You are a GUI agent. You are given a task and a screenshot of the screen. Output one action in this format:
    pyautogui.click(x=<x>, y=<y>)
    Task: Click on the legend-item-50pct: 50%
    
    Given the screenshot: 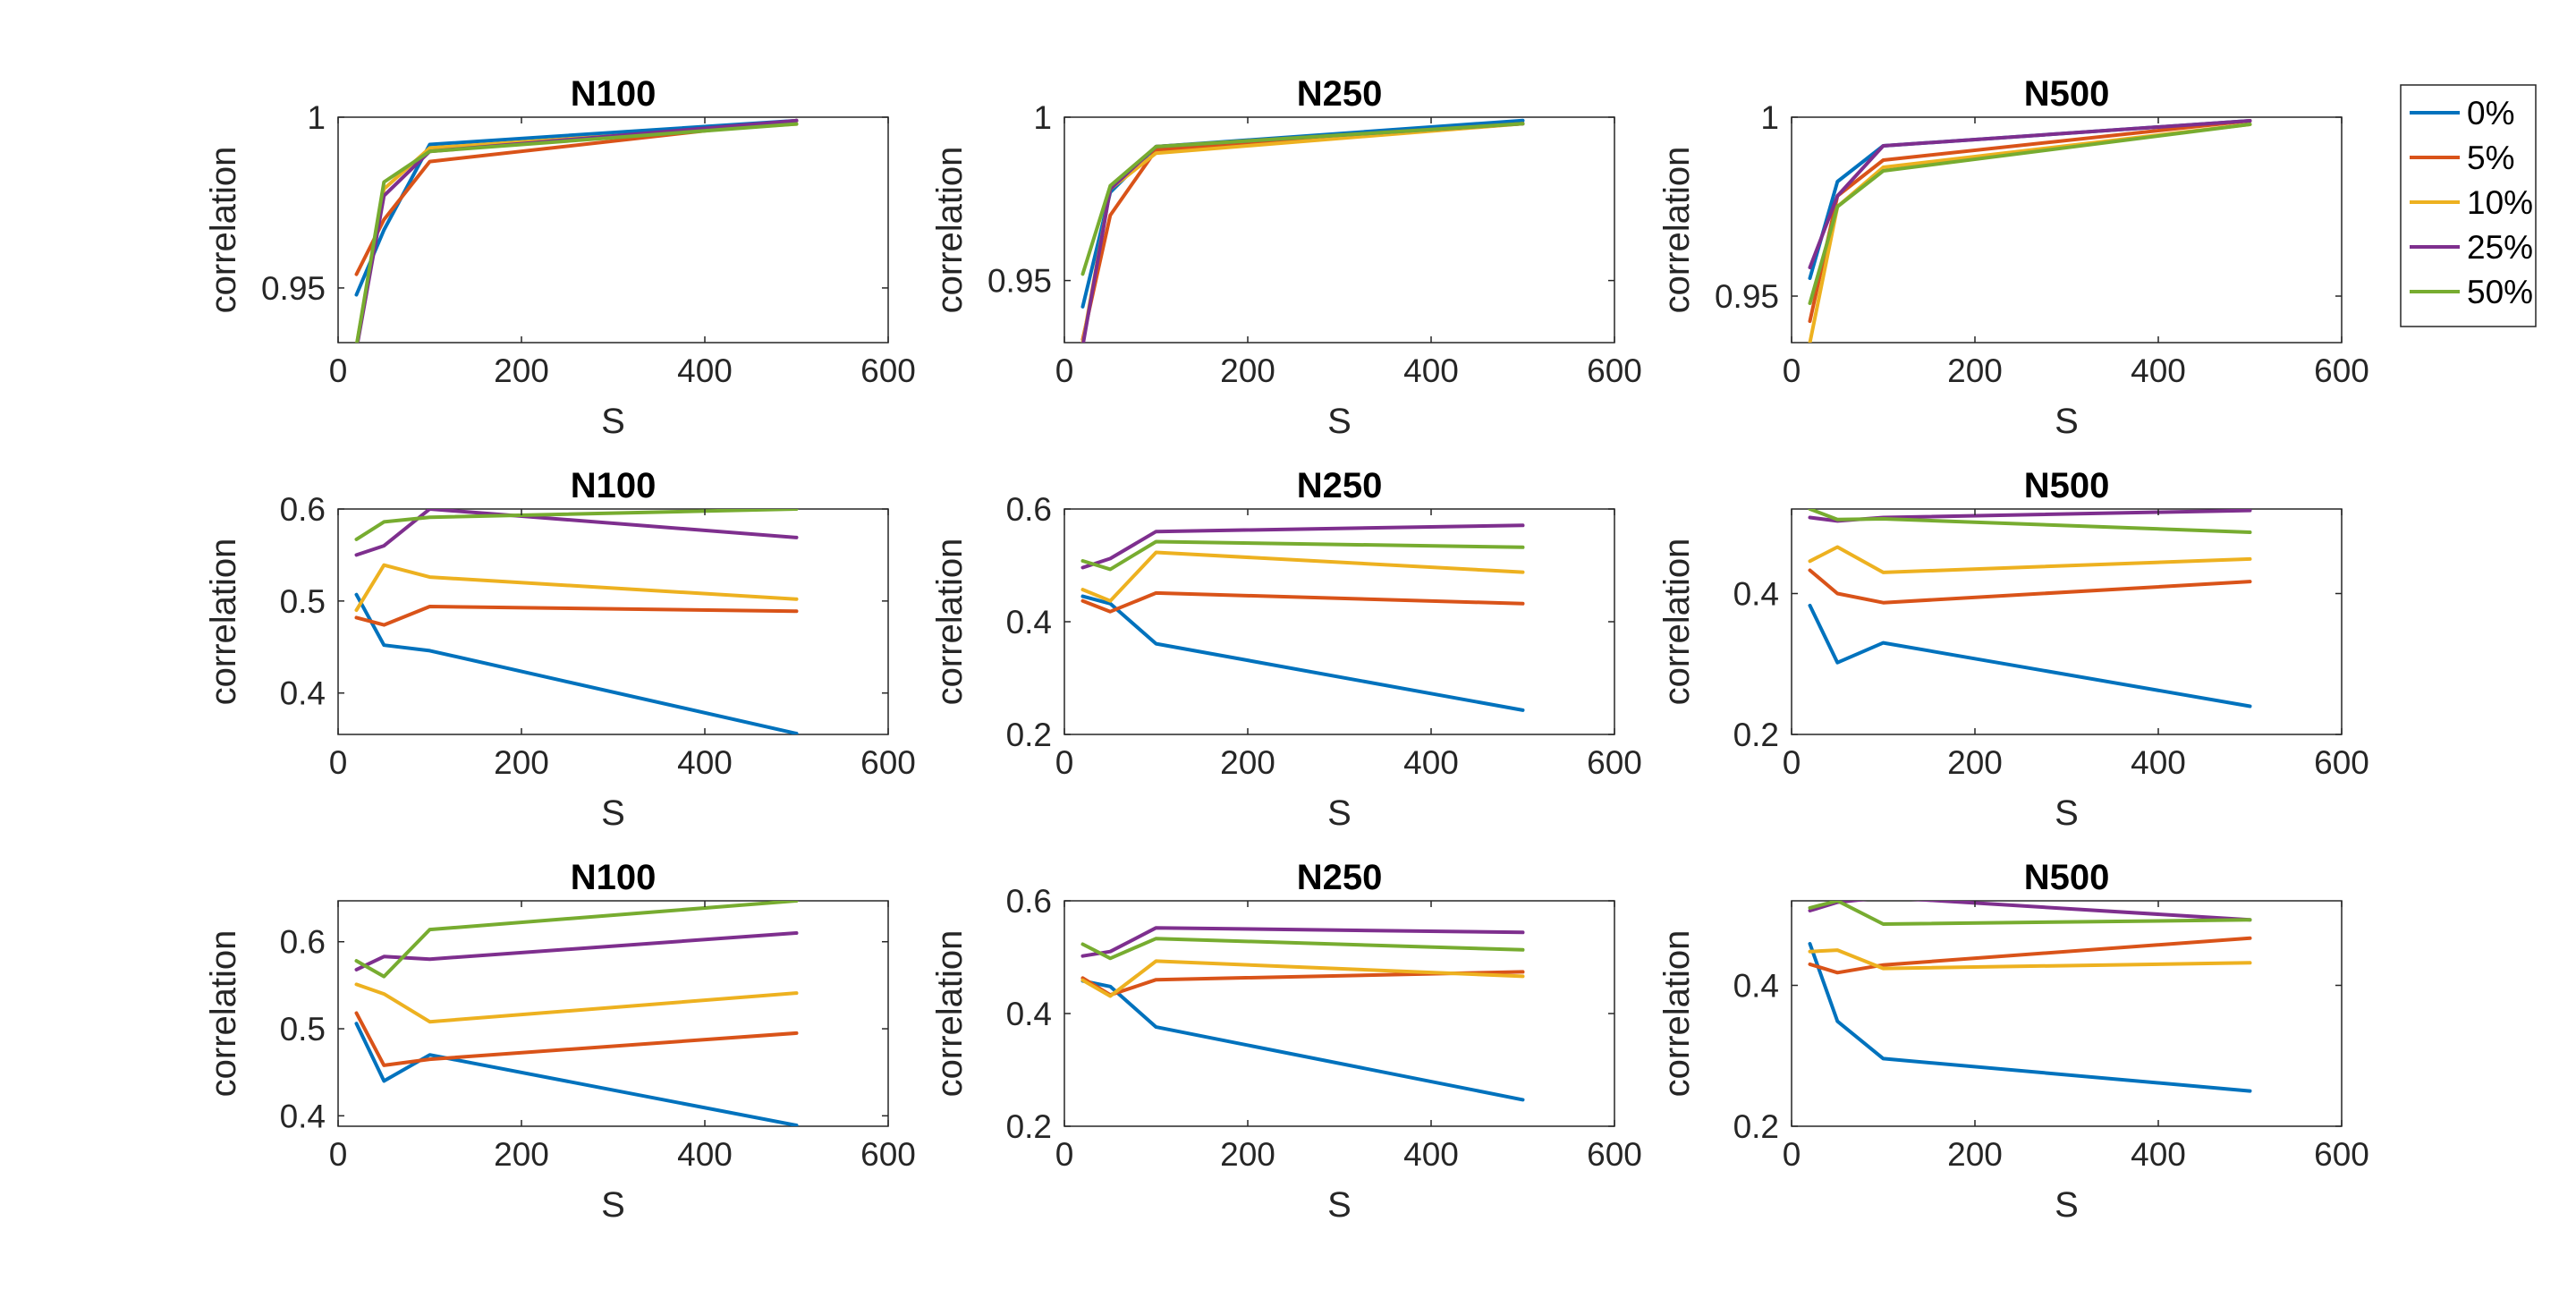 What is the action you would take?
    pyautogui.click(x=2471, y=292)
    